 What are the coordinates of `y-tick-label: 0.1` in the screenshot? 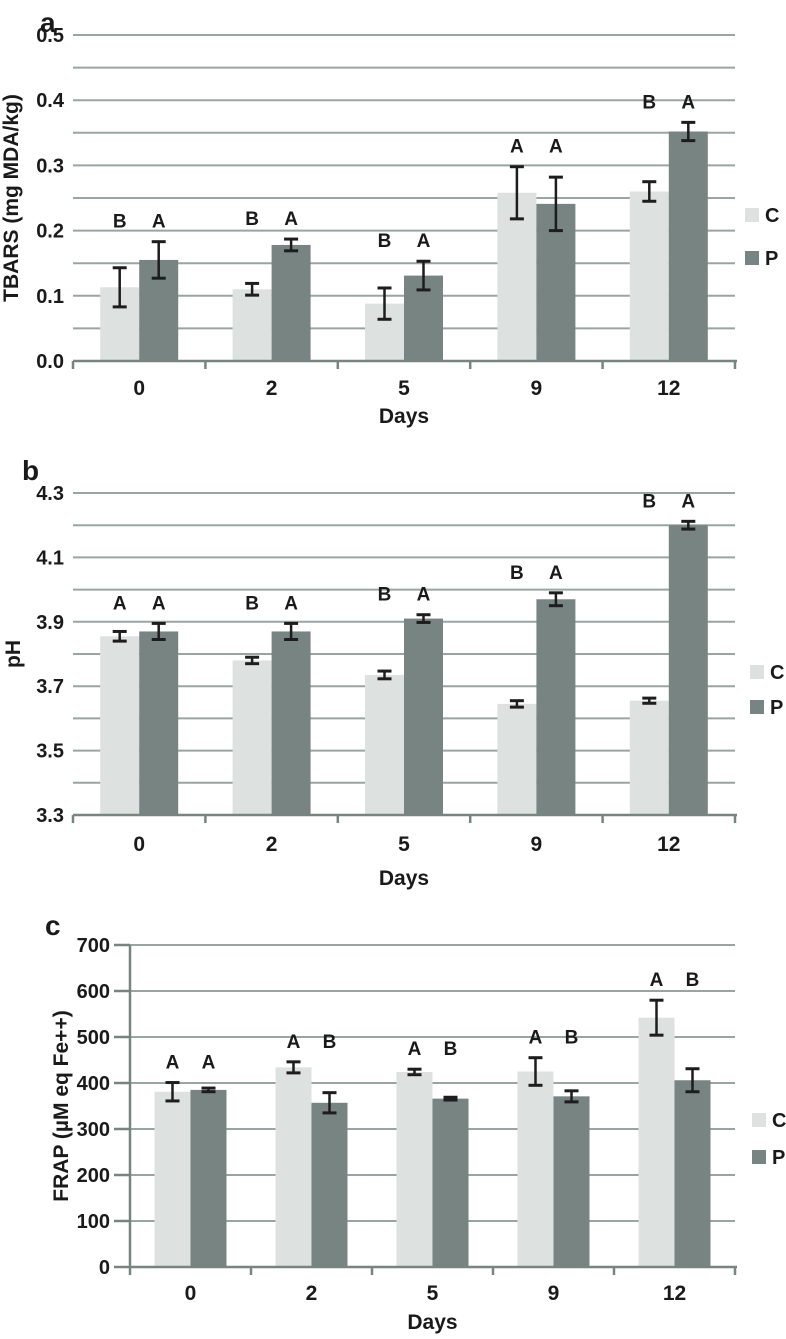 It's located at (50, 297).